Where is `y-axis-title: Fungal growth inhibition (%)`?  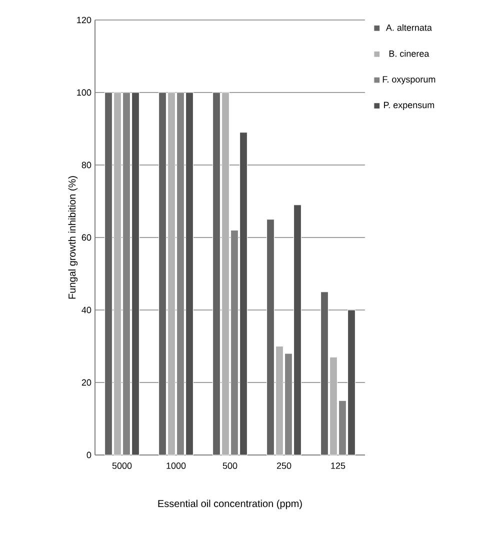 y-axis-title: Fungal growth inhibition (%) is located at coordinates (73, 237).